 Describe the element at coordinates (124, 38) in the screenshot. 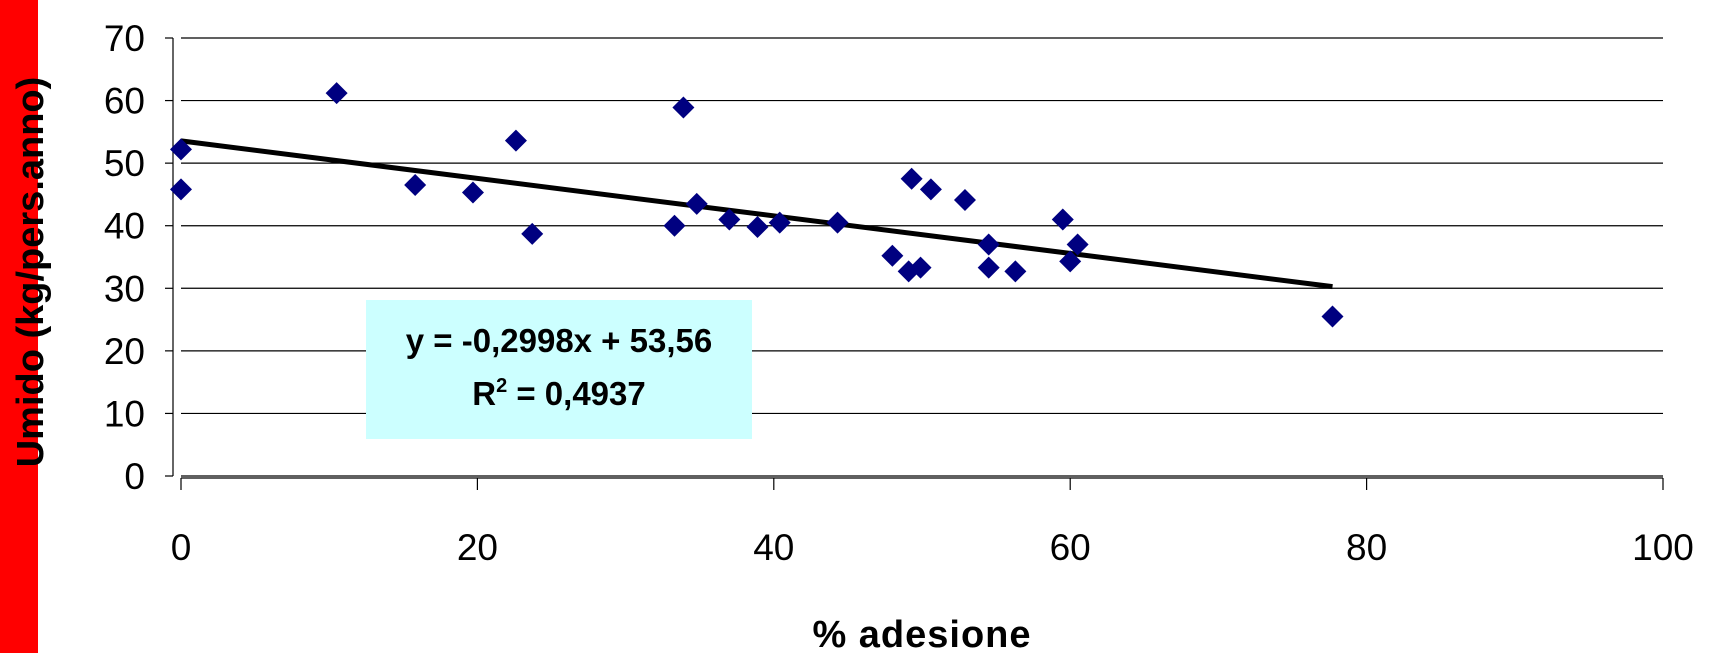

I see `y-tick-label-70: 70` at that location.